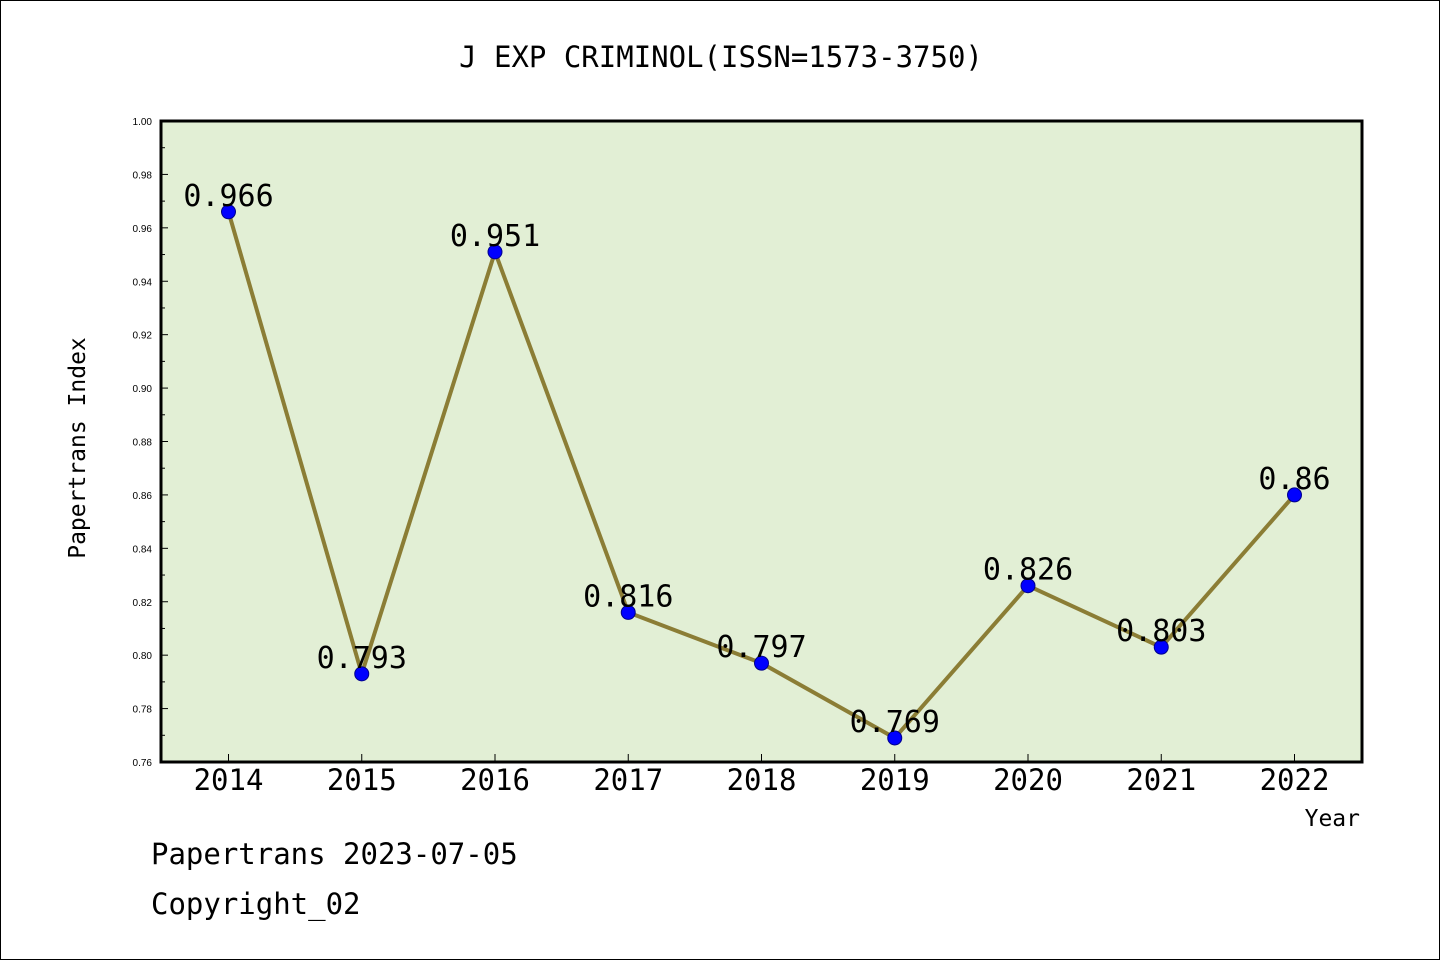  What do you see at coordinates (1028, 570) in the screenshot?
I see `data-label: 0.826` at bounding box center [1028, 570].